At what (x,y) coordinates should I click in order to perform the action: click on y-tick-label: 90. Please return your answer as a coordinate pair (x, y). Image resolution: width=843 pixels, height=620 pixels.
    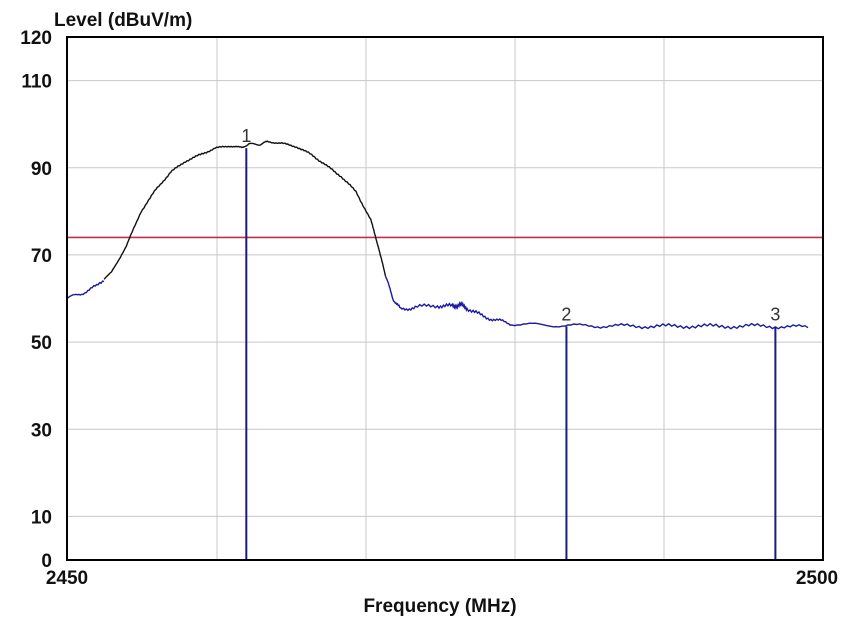
    Looking at the image, I should click on (41, 169).